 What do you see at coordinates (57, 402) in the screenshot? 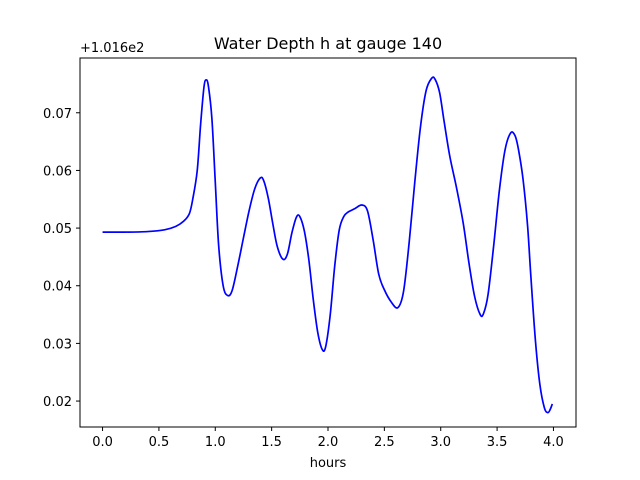
I see `y-tick-label: 0.02` at bounding box center [57, 402].